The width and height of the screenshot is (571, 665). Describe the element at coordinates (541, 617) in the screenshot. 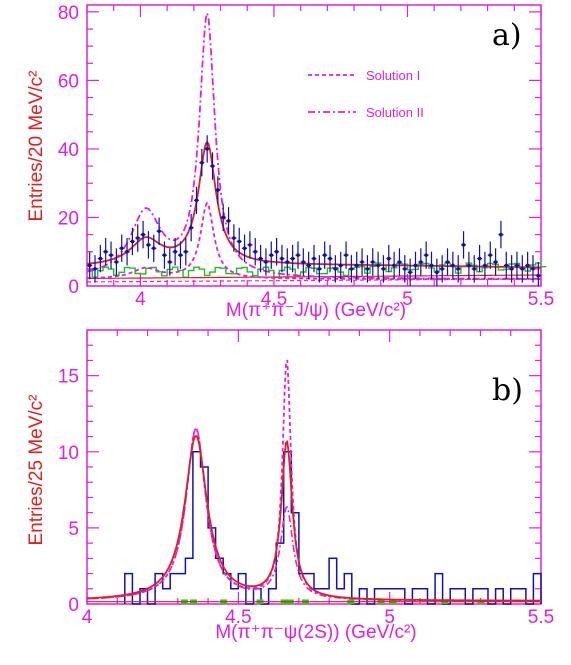

I see `x-tick-label: 5.5` at that location.